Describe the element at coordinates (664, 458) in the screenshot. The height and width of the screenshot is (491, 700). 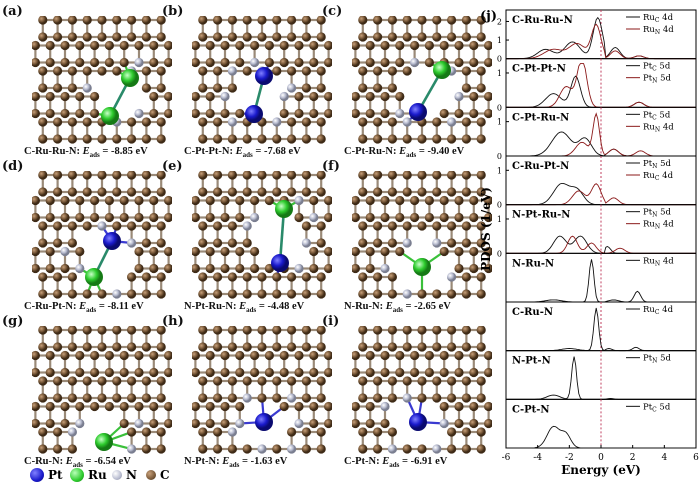
I see `x-tick-label: 4` at that location.